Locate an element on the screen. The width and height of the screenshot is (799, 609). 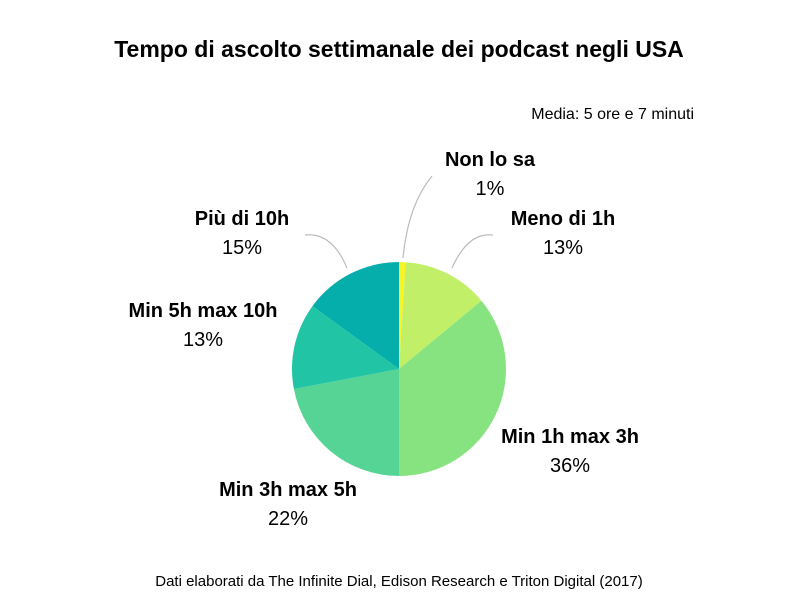
slice-label-text: Min 5h max 10h is located at coordinates (203, 311).